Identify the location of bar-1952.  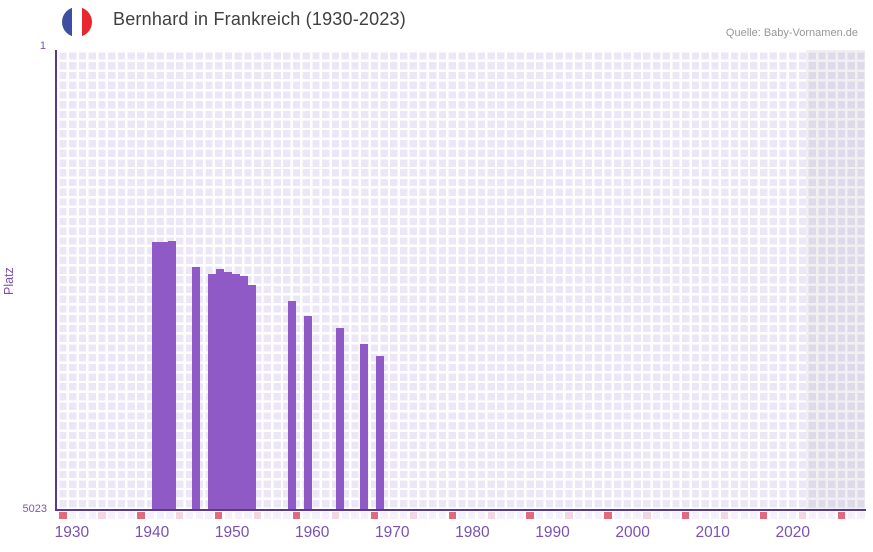
(252, 397).